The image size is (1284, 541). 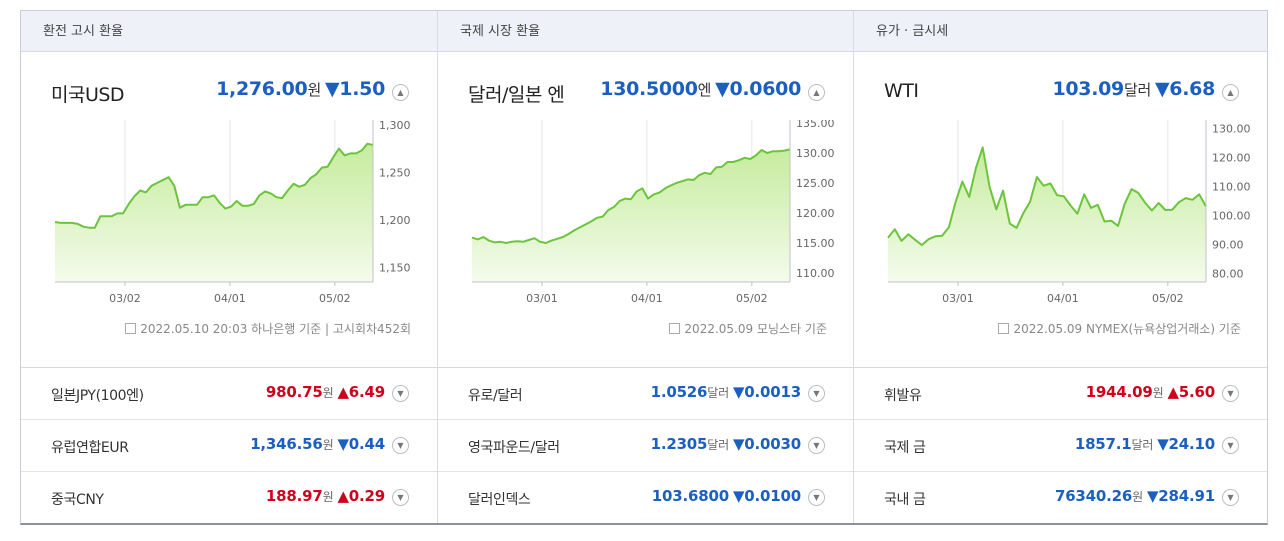 What do you see at coordinates (903, 396) in the screenshot?
I see `list-item-name: 휘발유` at bounding box center [903, 396].